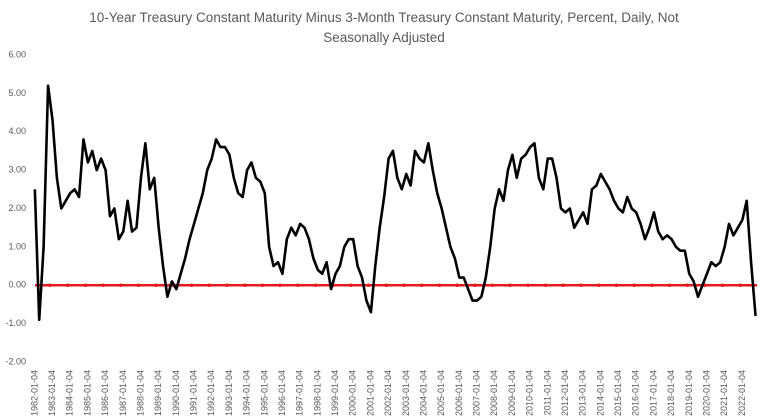 The image size is (768, 418). Describe the element at coordinates (370, 393) in the screenshot. I see `x-tick-label: 2001-01-04` at that location.